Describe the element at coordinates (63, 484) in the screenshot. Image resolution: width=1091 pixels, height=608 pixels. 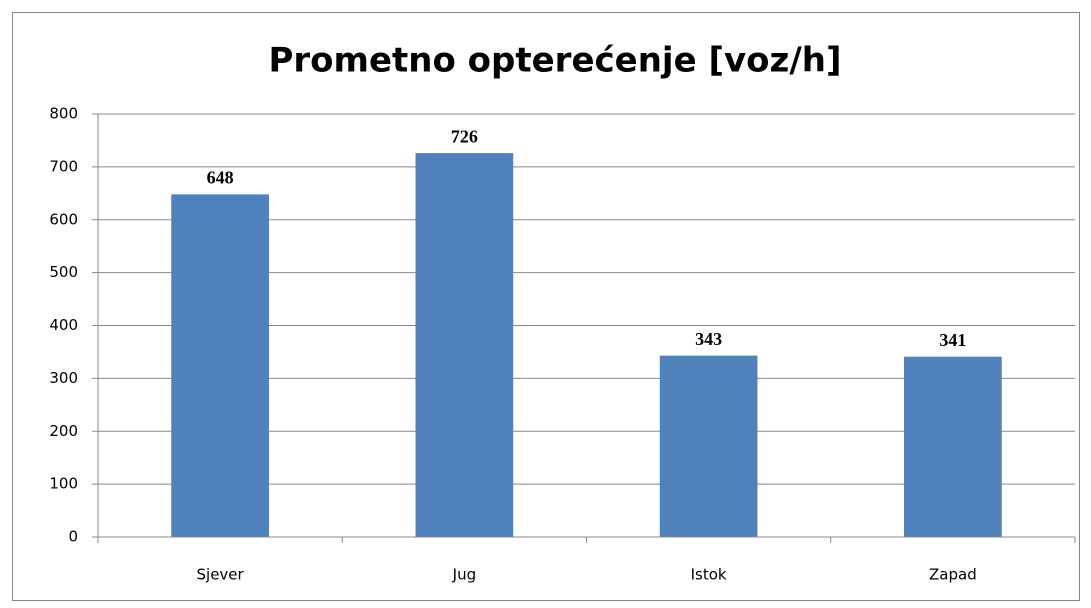
I see `y-tick-label: 100` at that location.